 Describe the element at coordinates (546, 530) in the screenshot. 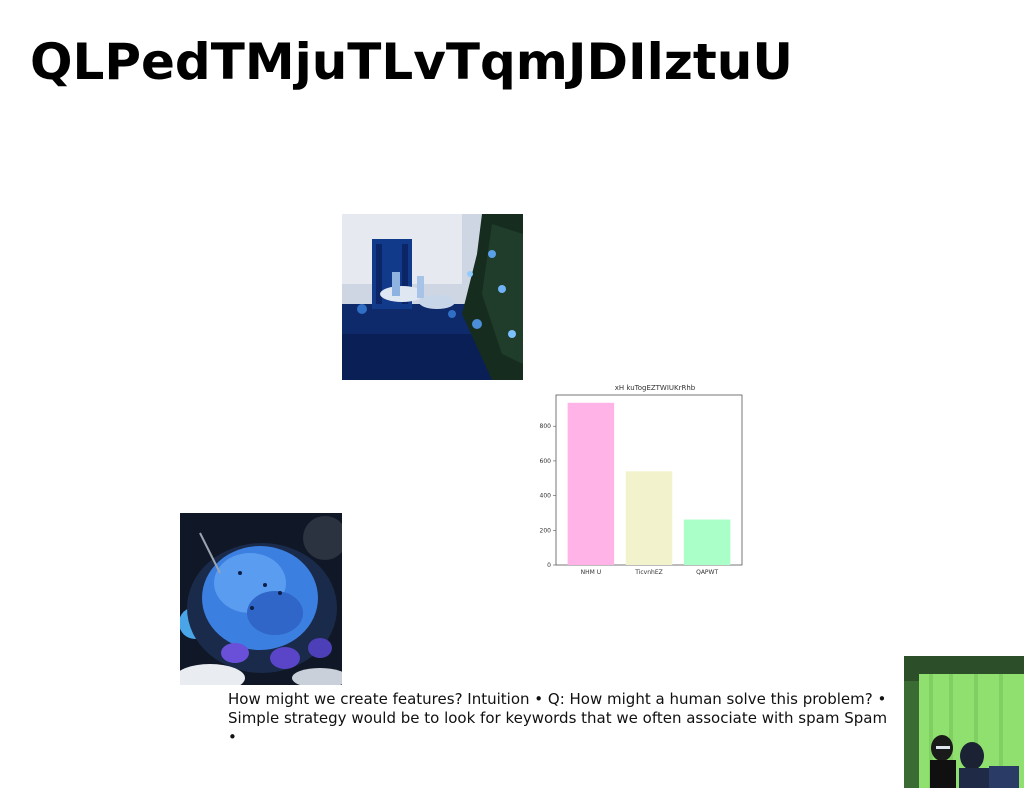

I see `y-tick-label: 200` at that location.